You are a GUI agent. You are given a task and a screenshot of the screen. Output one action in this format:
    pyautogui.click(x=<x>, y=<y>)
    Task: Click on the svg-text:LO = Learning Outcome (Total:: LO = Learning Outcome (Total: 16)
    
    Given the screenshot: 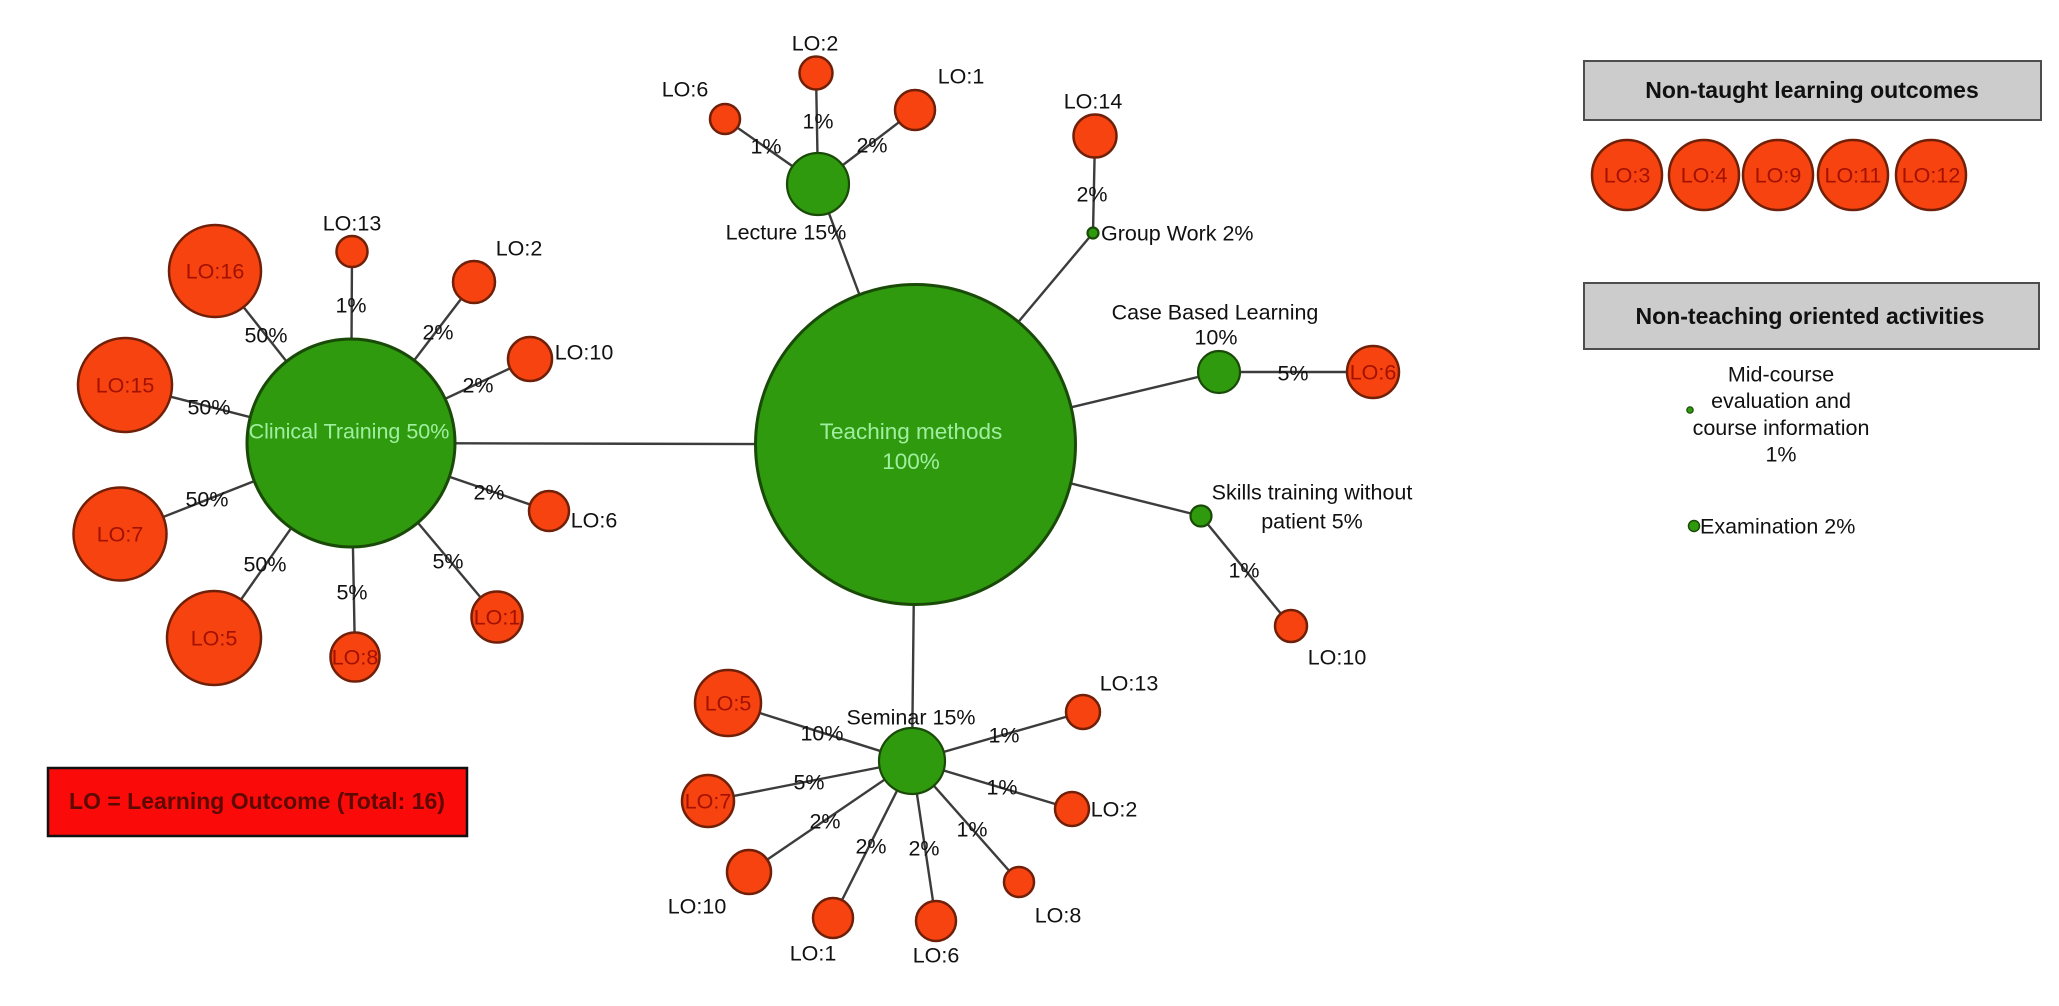 What is the action you would take?
    pyautogui.click(x=257, y=801)
    